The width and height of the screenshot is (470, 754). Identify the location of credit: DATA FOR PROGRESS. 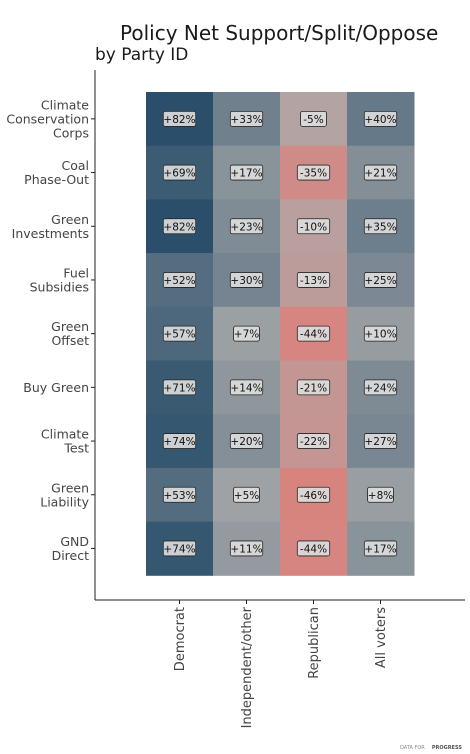
(431, 743).